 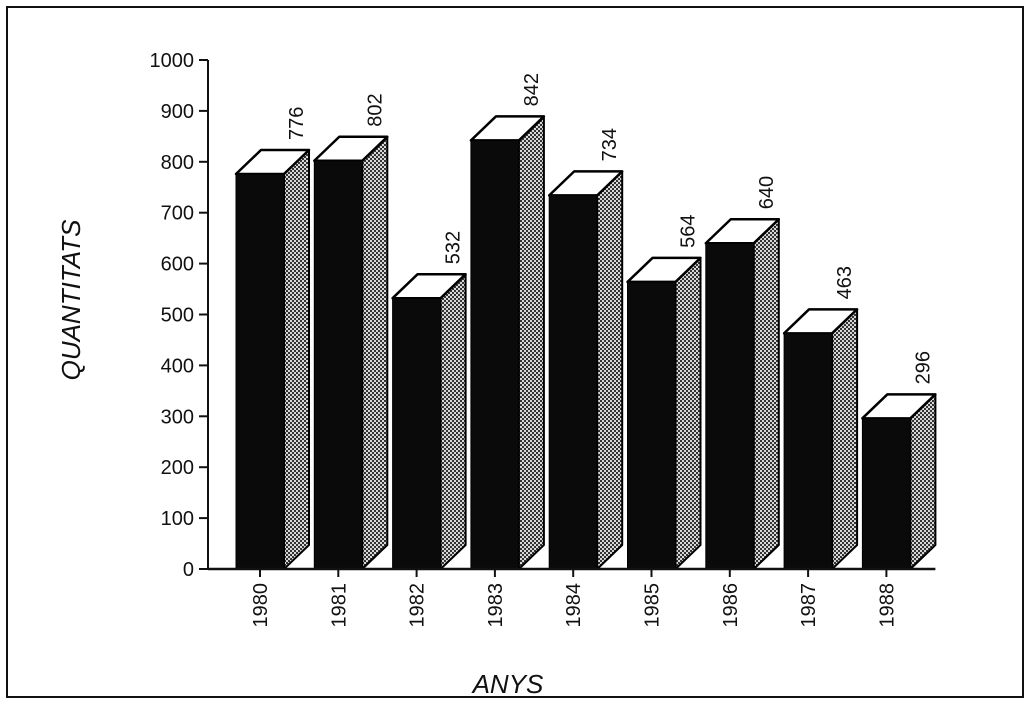 What do you see at coordinates (653, 605) in the screenshot?
I see `x-tick-label: 1985` at bounding box center [653, 605].